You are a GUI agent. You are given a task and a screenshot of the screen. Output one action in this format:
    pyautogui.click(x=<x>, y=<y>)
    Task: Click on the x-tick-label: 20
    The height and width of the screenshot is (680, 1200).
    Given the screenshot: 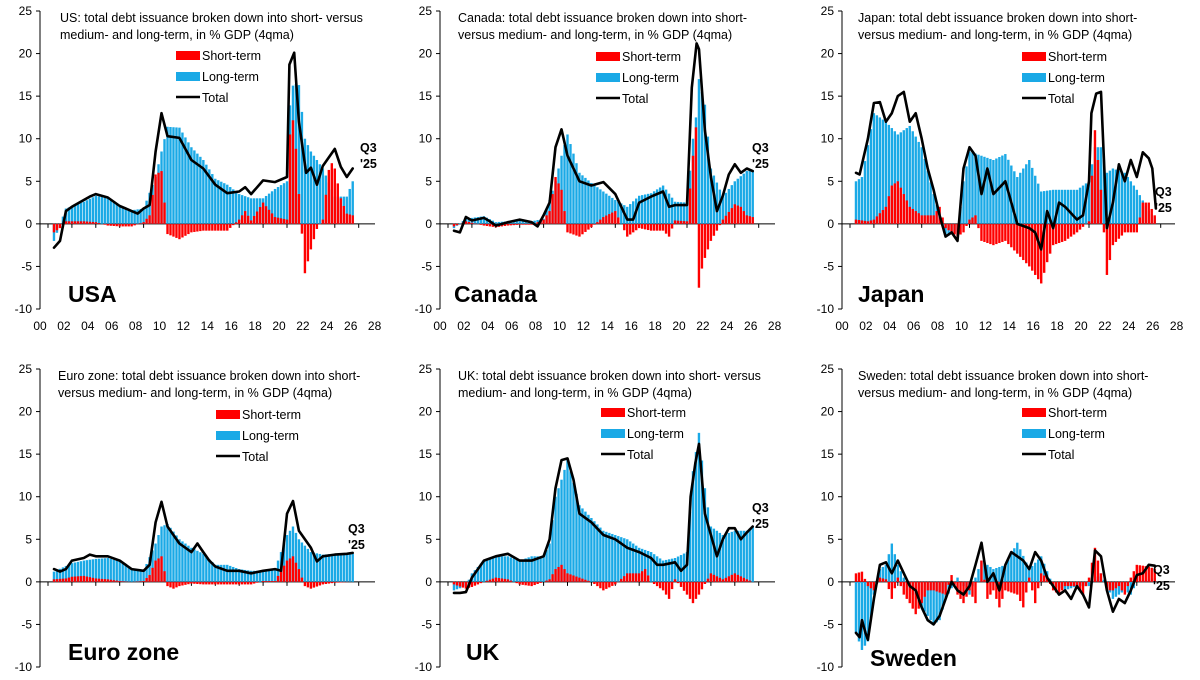 What is the action you would take?
    pyautogui.click(x=1081, y=326)
    